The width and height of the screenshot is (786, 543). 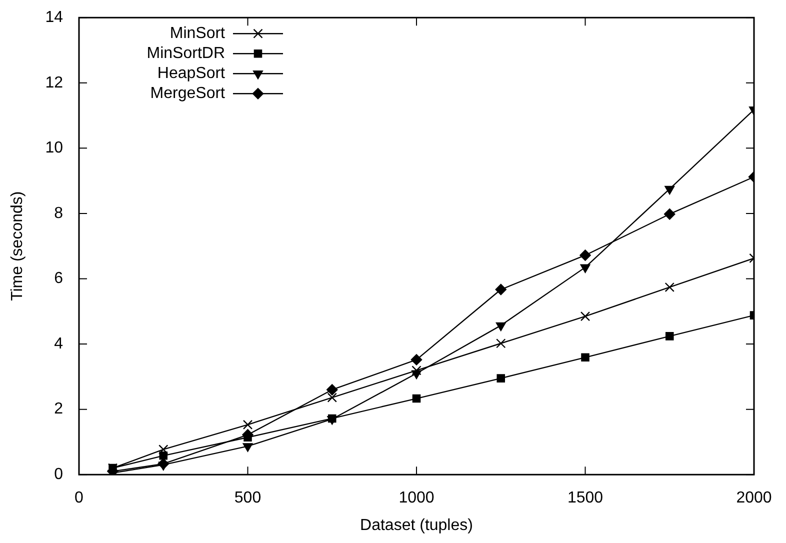 I want to click on y-tick-label: 6, so click(x=59, y=279).